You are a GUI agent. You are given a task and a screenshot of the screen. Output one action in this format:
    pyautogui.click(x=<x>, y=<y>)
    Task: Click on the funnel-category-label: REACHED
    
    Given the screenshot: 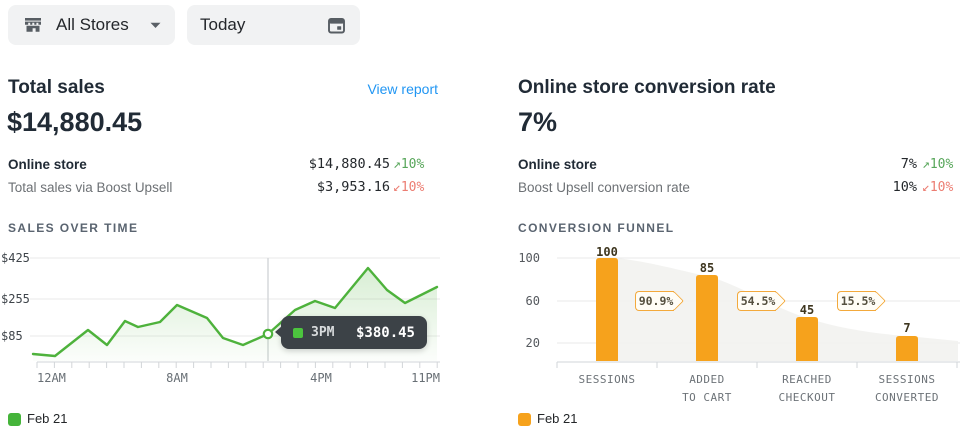 What is the action you would take?
    pyautogui.click(x=807, y=379)
    